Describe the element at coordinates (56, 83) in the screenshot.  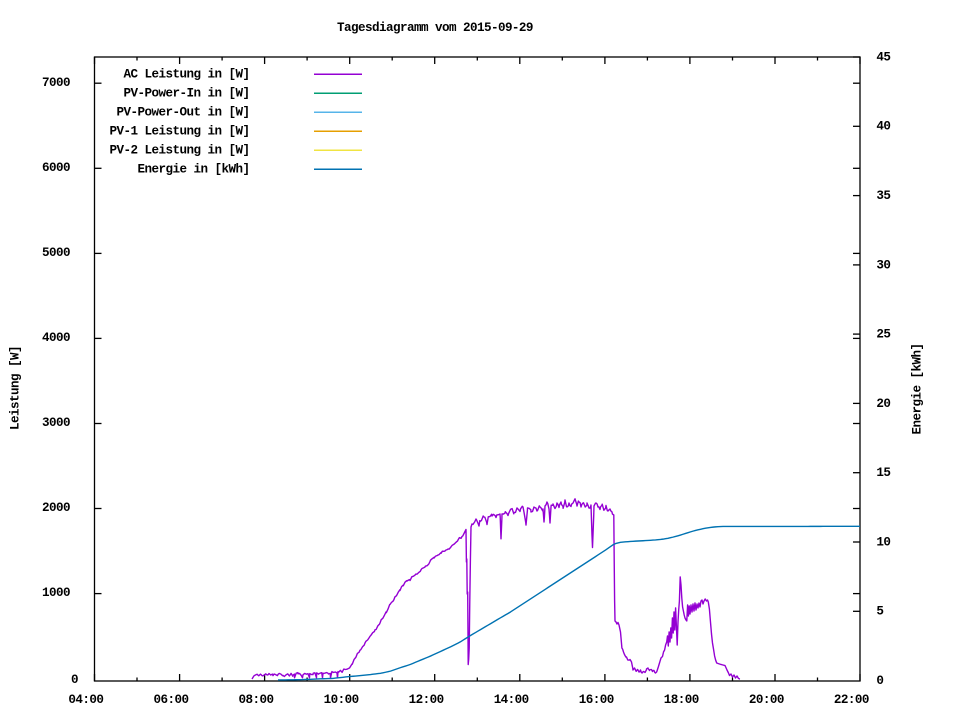
I see `svg-text: 7000` at that location.